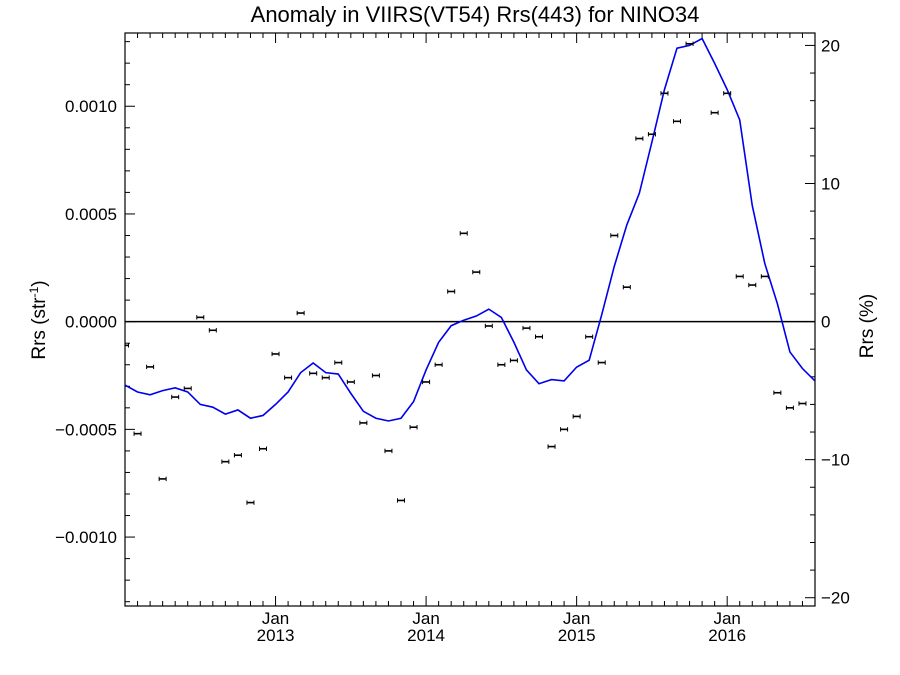 Image resolution: width=900 pixels, height=675 pixels. I want to click on right-tick-label: −20, so click(835, 598).